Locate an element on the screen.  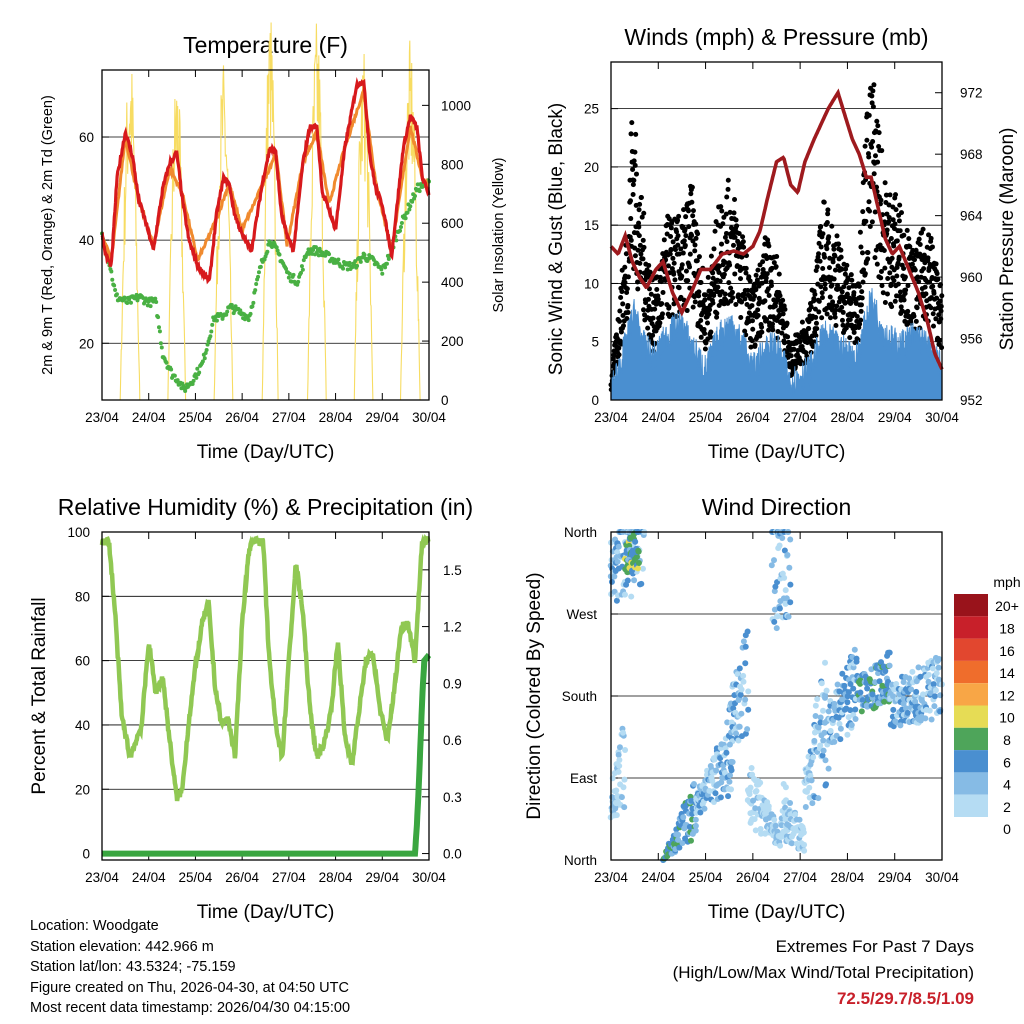
info-elevation: Station elevation: 442.966 m is located at coordinates (122, 946).